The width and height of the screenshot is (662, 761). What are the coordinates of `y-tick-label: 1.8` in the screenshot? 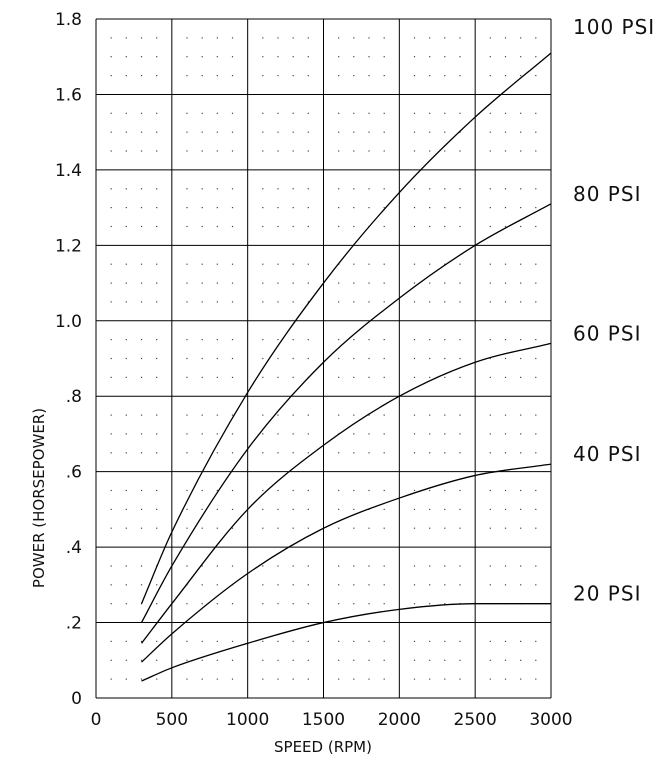 It's located at (68, 20).